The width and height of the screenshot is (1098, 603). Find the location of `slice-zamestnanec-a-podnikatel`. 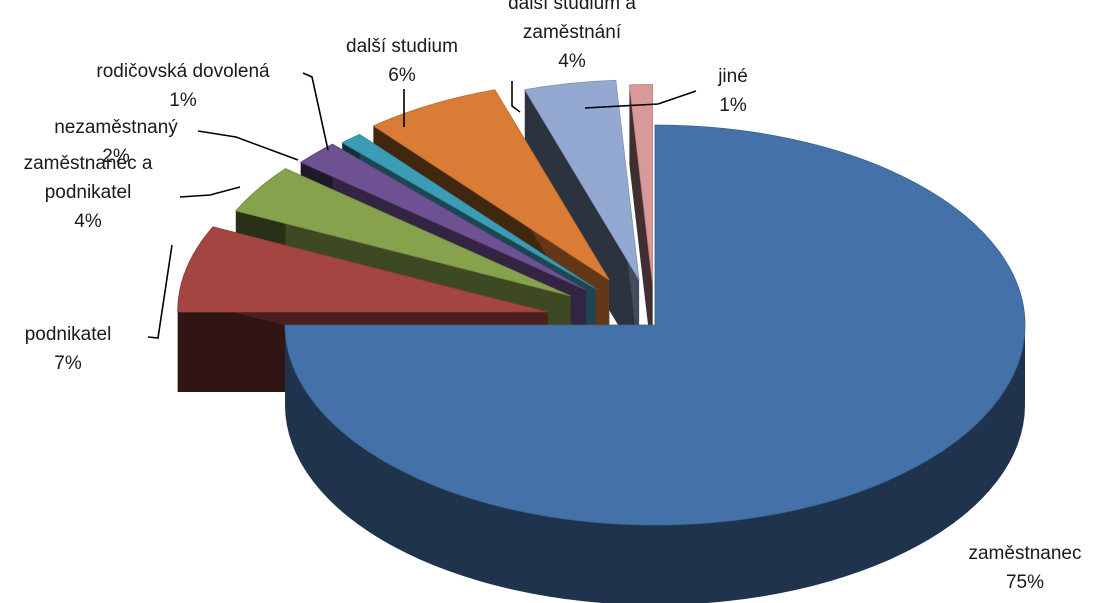

slice-zamestnanec-a-podnikatel is located at coordinates (403, 232).